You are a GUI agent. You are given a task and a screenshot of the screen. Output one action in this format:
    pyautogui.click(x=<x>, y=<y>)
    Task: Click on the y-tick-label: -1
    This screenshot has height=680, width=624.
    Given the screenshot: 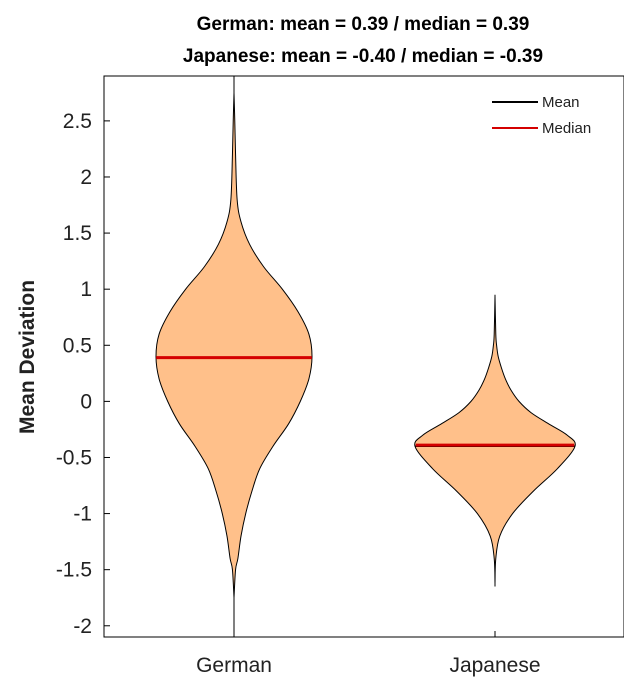 What is the action you would take?
    pyautogui.click(x=82, y=514)
    